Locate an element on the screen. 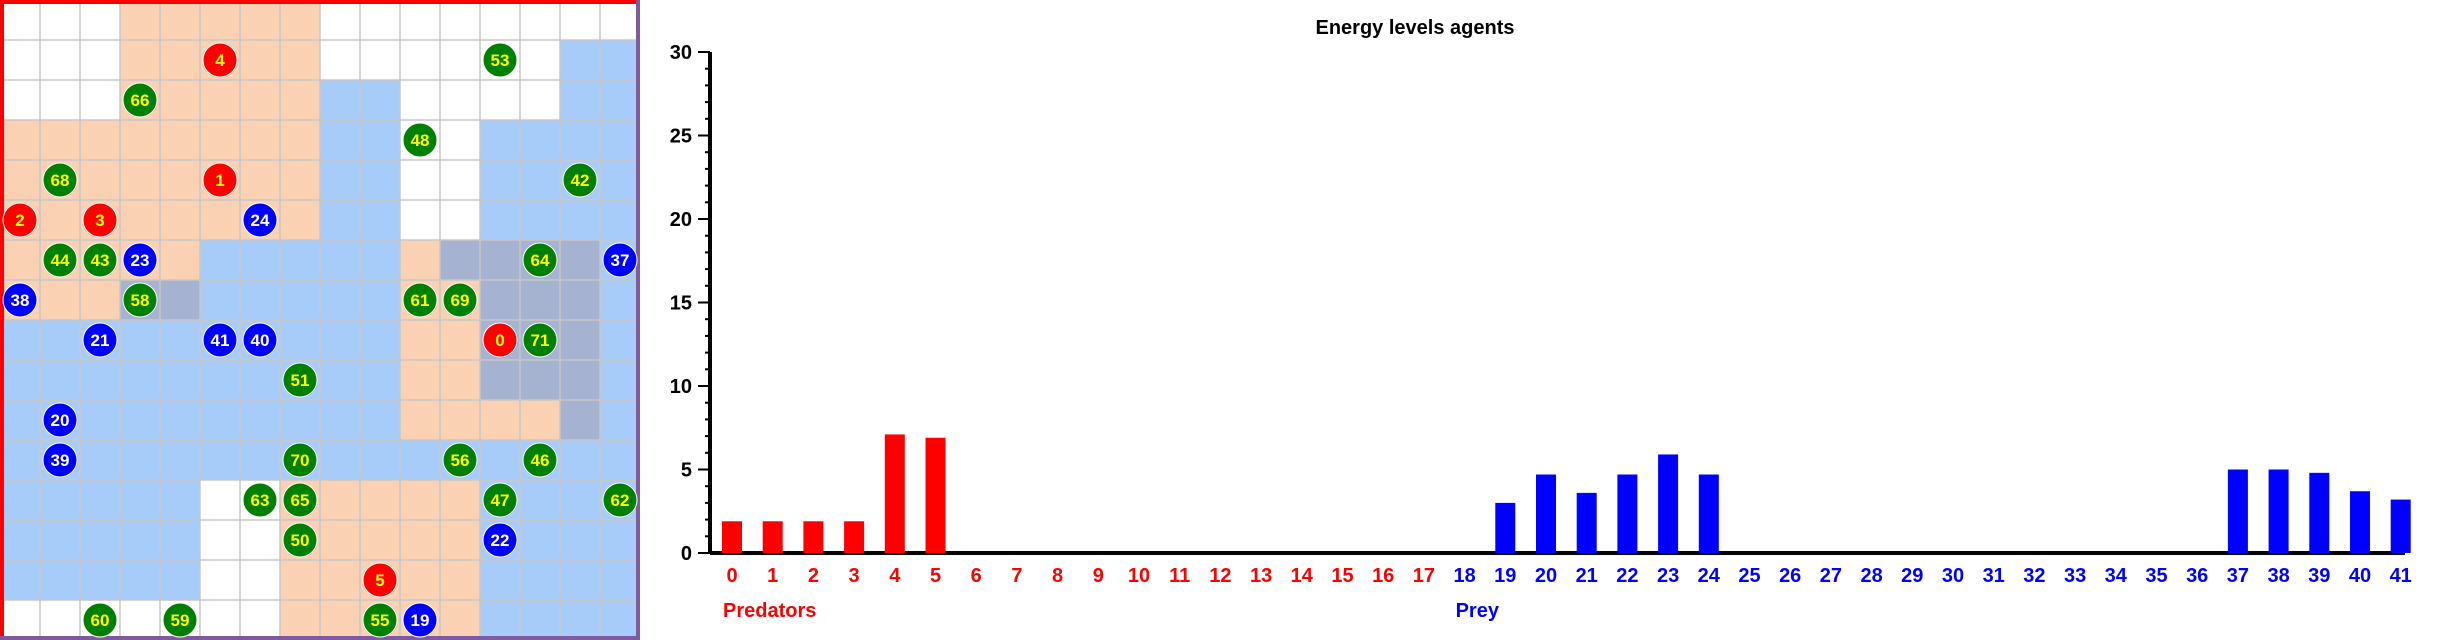 The width and height of the screenshot is (2440, 640). plant-agent: 62 is located at coordinates (620, 500).